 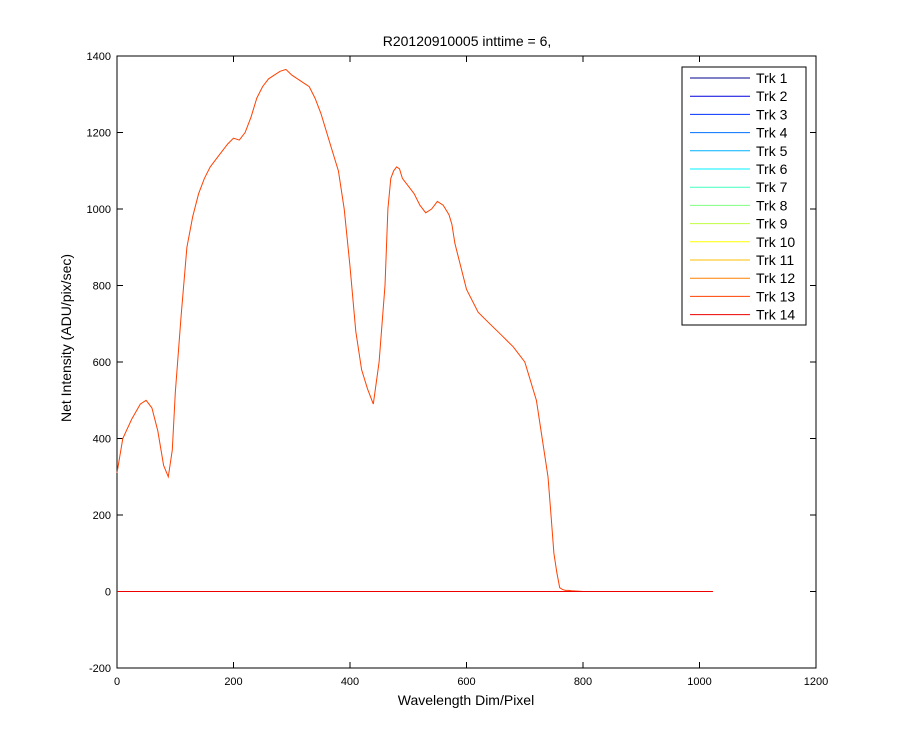 What do you see at coordinates (816, 682) in the screenshot?
I see `x-tick-label: 1200` at bounding box center [816, 682].